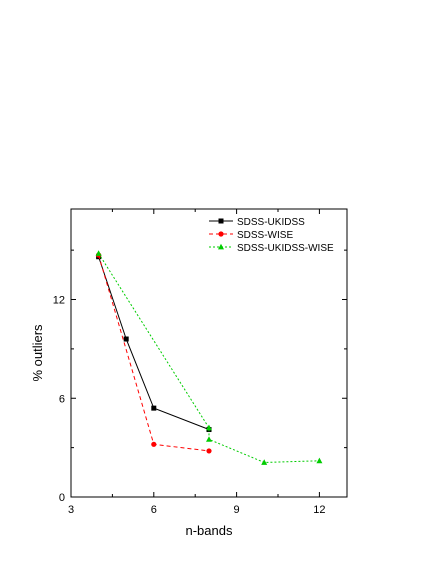 This screenshot has width=436, height=564. Describe the element at coordinates (37, 353) in the screenshot. I see `y-axis-label: % outliers` at that location.